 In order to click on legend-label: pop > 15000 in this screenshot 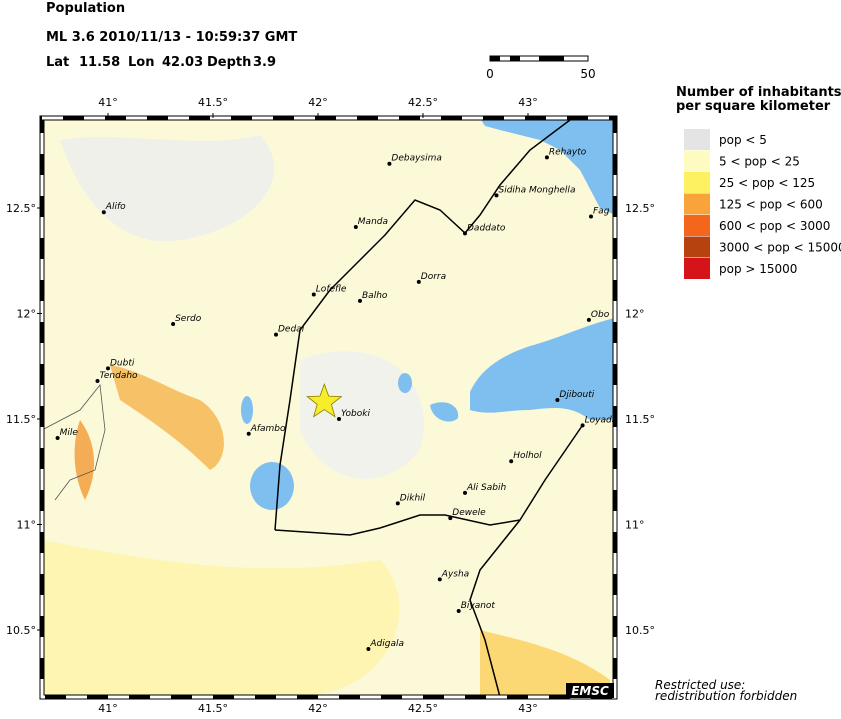, I will do `click(758, 269)`.